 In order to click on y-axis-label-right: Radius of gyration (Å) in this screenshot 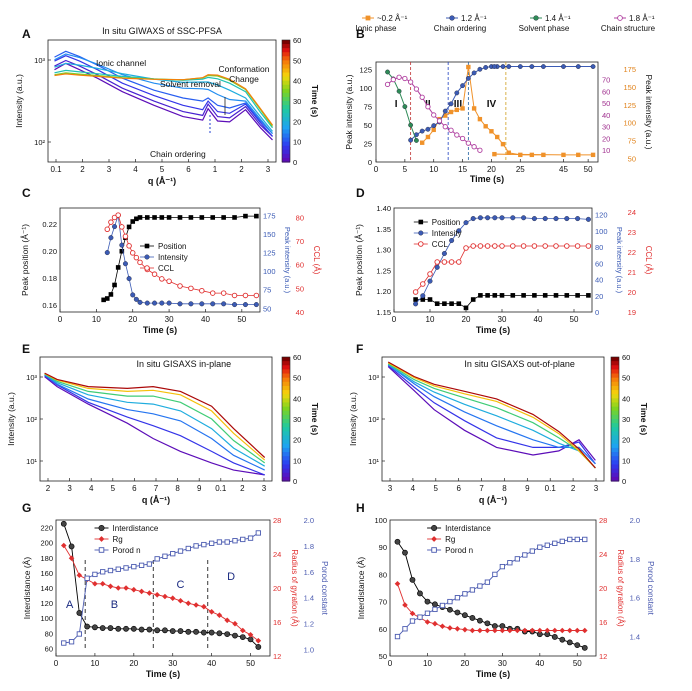, I will do `click(294, 588)`.